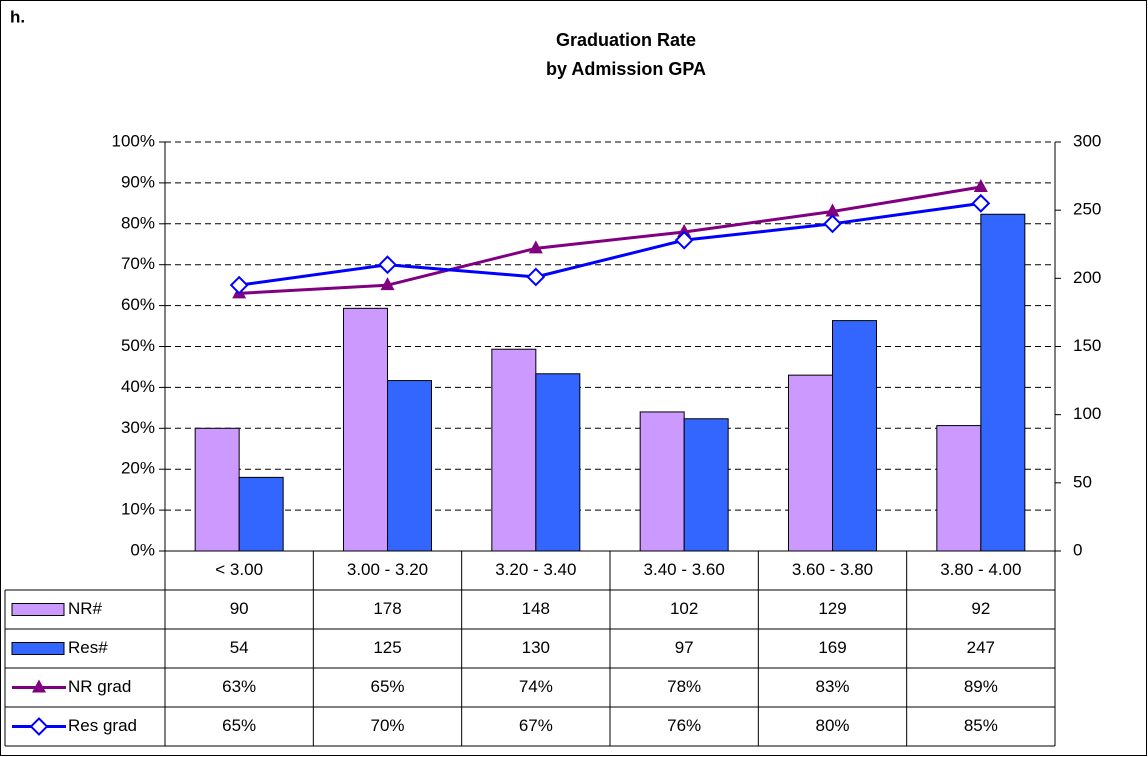 Image resolution: width=1148 pixels, height=757 pixels. I want to click on table-value: 102, so click(684, 608).